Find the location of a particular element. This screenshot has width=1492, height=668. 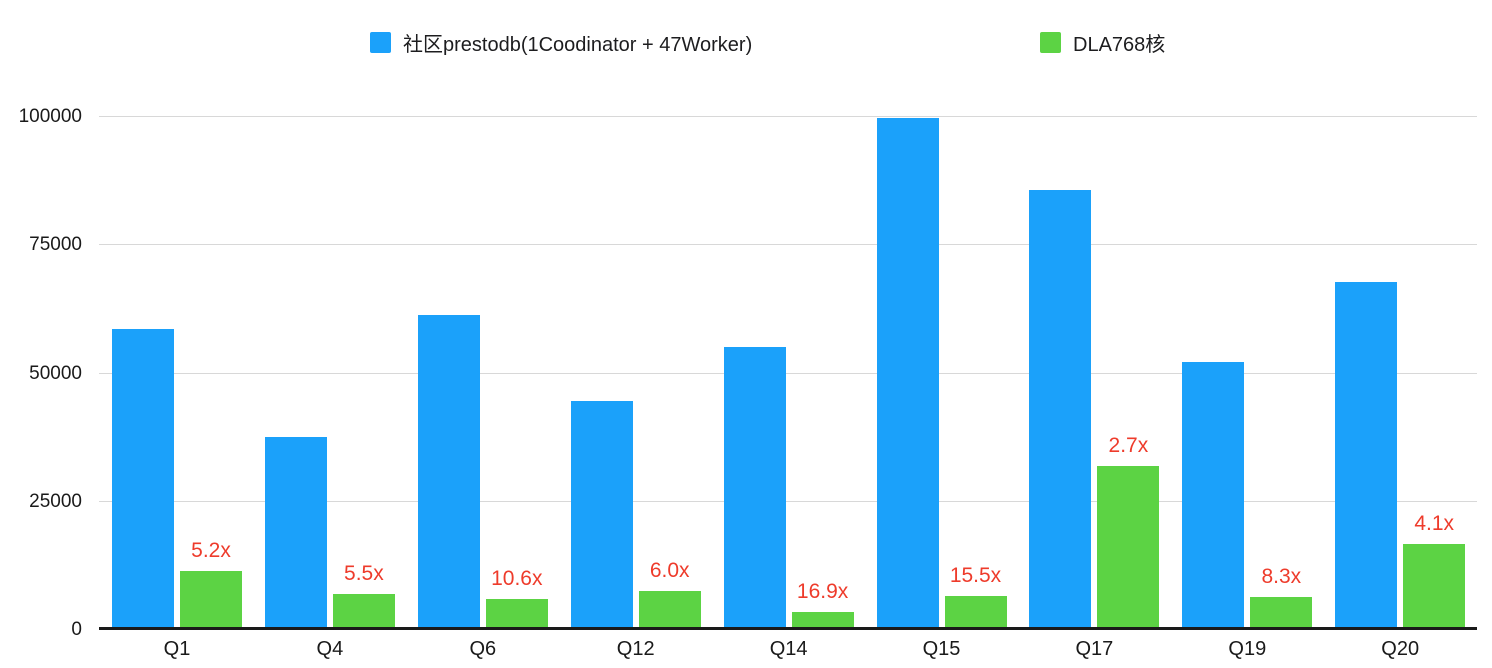

x-tick-label-Q20: Q20 is located at coordinates (1400, 649).